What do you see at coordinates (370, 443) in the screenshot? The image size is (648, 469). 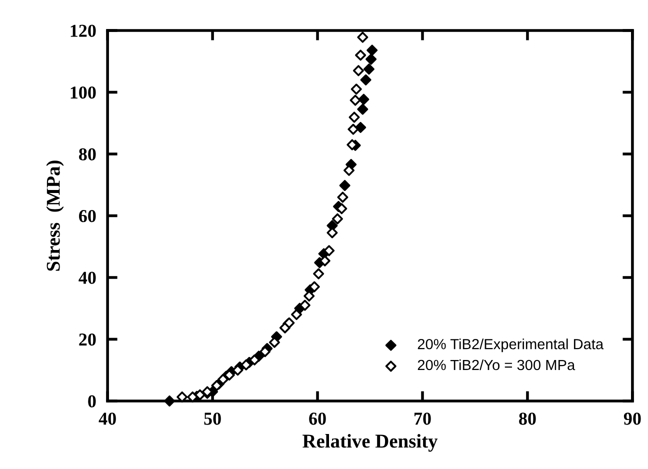 I see `x-axis-title: Relative Density` at bounding box center [370, 443].